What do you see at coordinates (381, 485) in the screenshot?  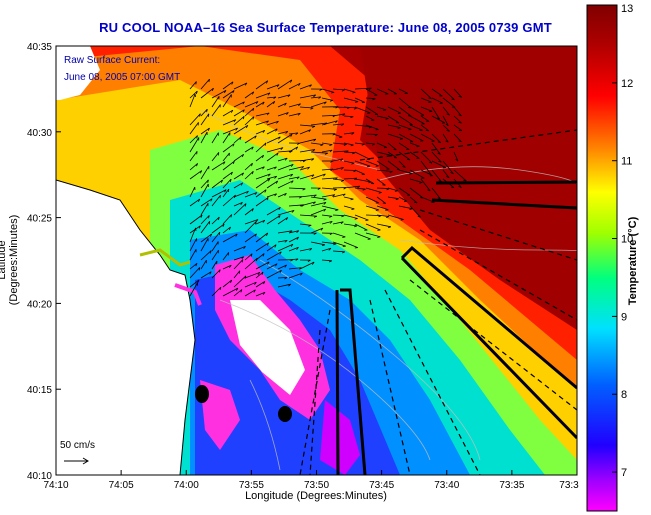 I see `x-tick-label: 73:45` at bounding box center [381, 485].